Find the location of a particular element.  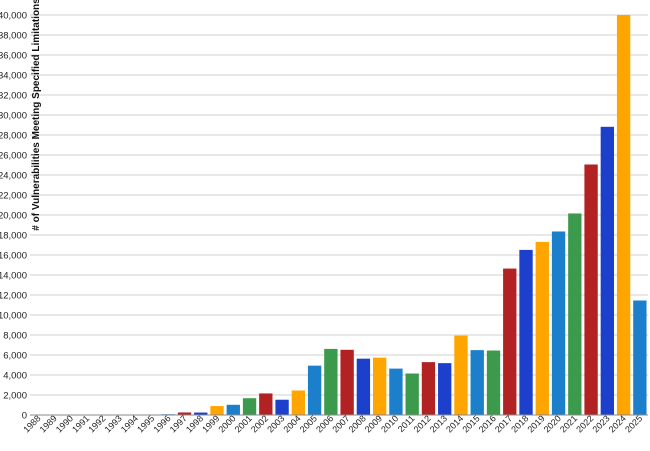

x-tick-label: 1994 is located at coordinates (129, 423).